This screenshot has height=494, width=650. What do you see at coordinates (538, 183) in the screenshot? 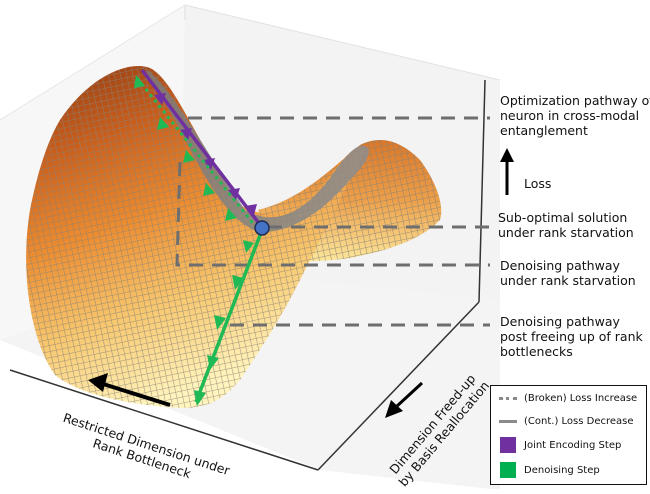
I see `label-loss-axis: Loss` at bounding box center [538, 183].